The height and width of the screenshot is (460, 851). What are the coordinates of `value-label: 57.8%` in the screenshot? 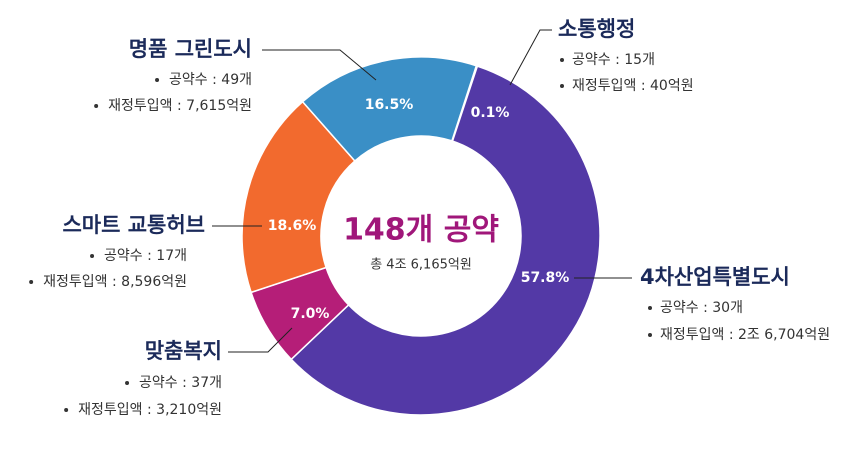 It's located at (545, 278).